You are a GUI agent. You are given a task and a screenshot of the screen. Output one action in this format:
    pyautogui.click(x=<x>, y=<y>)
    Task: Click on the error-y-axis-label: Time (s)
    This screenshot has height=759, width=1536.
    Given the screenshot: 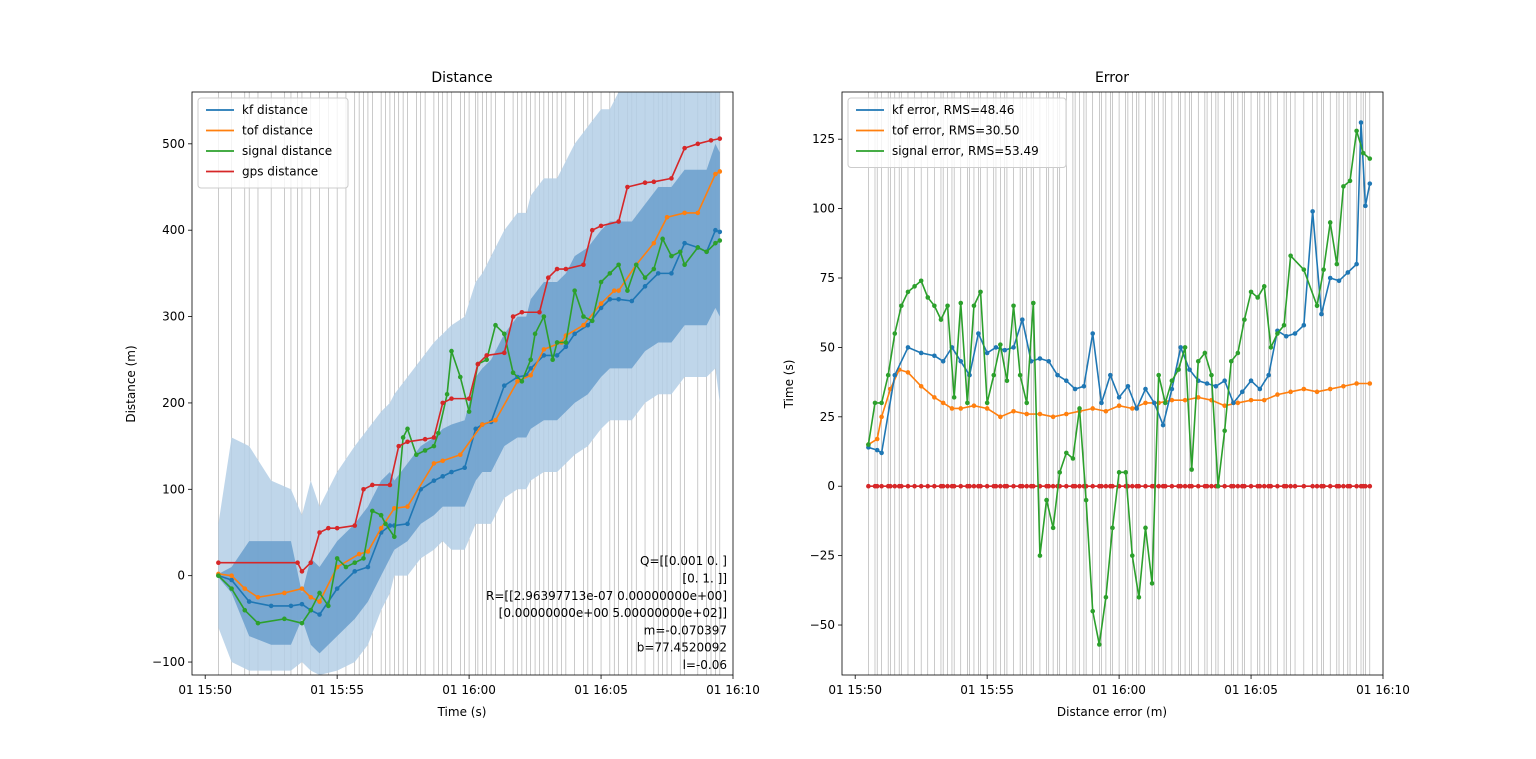 What is the action you would take?
    pyautogui.click(x=789, y=385)
    